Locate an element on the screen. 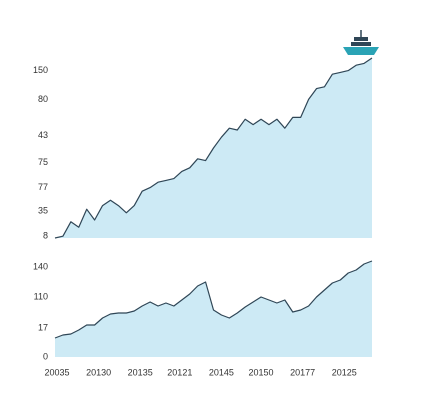  y-tick-label: 75 is located at coordinates (43, 162).